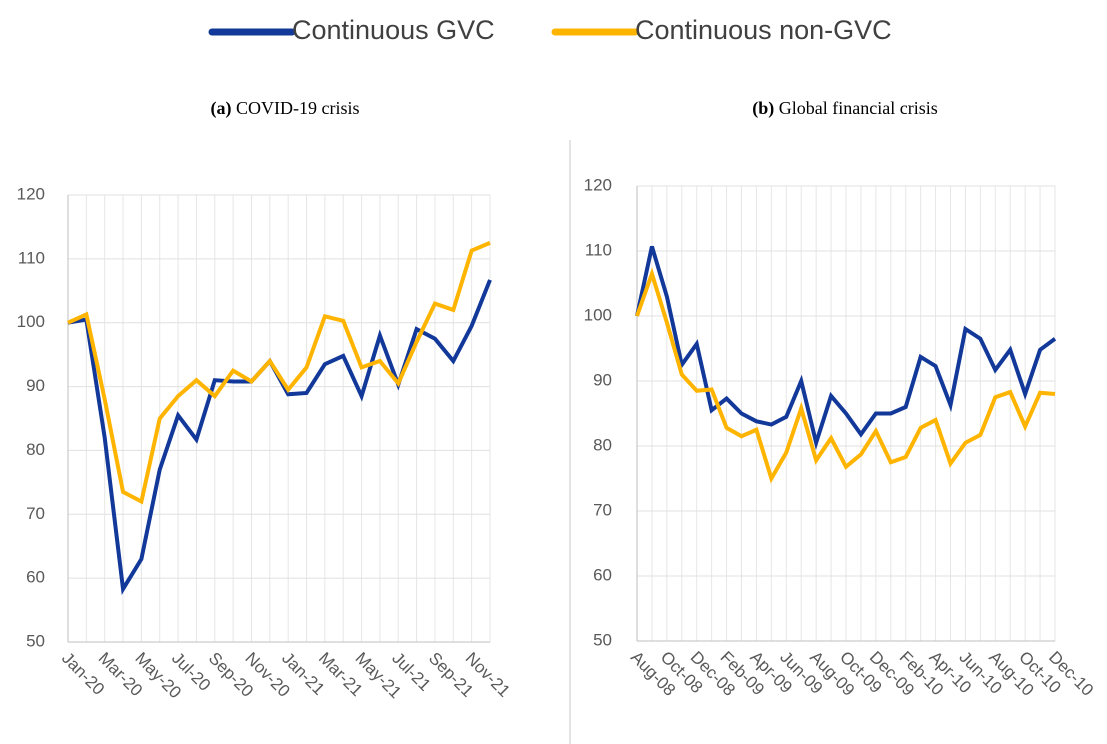 The width and height of the screenshot is (1107, 744). What do you see at coordinates (763, 30) in the screenshot?
I see `legend-label: Continuous non-GVC` at bounding box center [763, 30].